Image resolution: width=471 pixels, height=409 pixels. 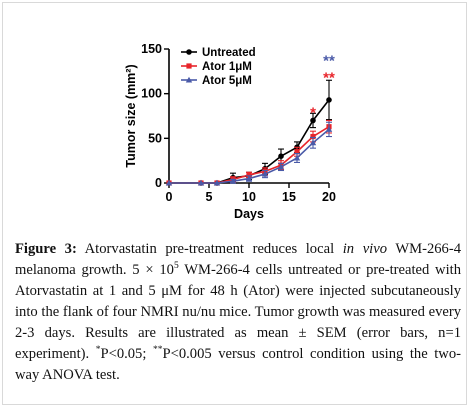 I want to click on caption-text-4: P<0.05;, so click(x=126, y=354).